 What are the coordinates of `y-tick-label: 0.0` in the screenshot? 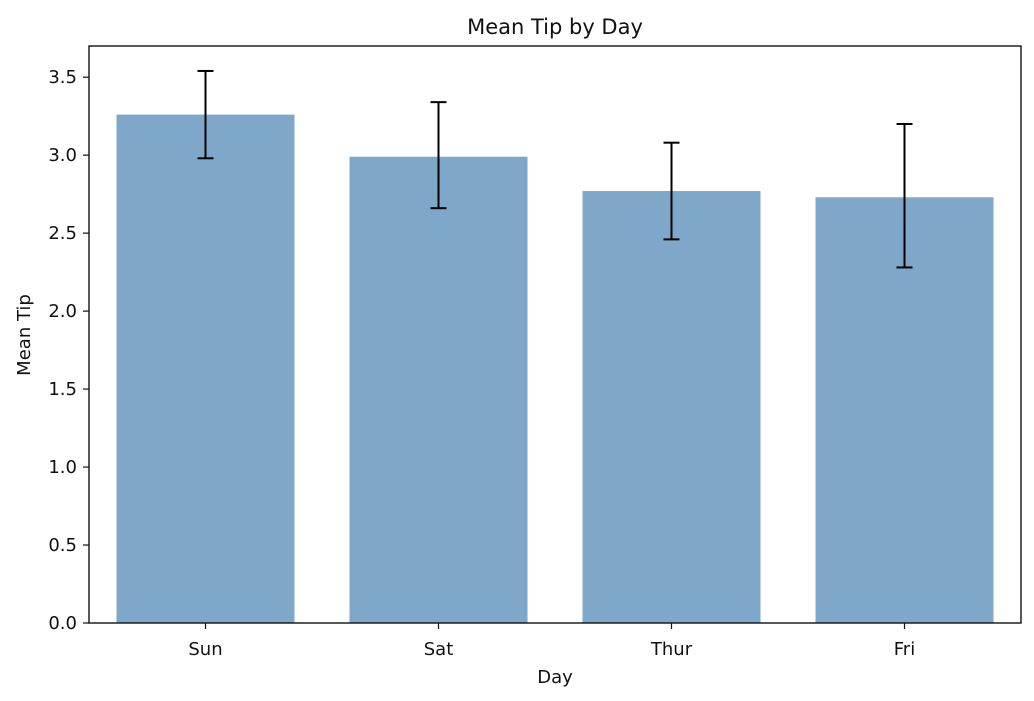 It's located at (62, 623).